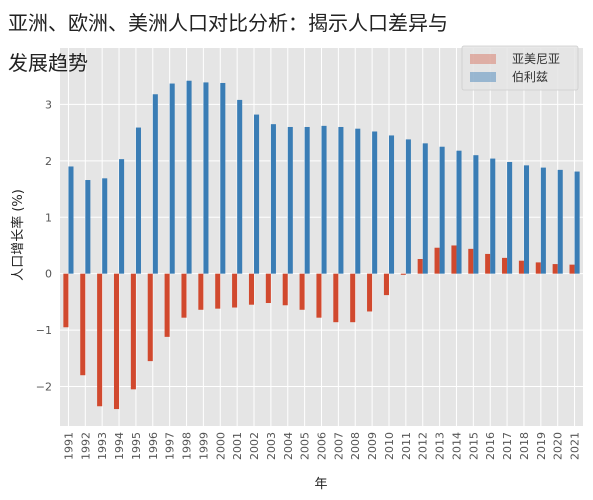 The height and width of the screenshot is (500, 593). Describe the element at coordinates (372, 446) in the screenshot. I see `x-tick-label: 2009` at that location.